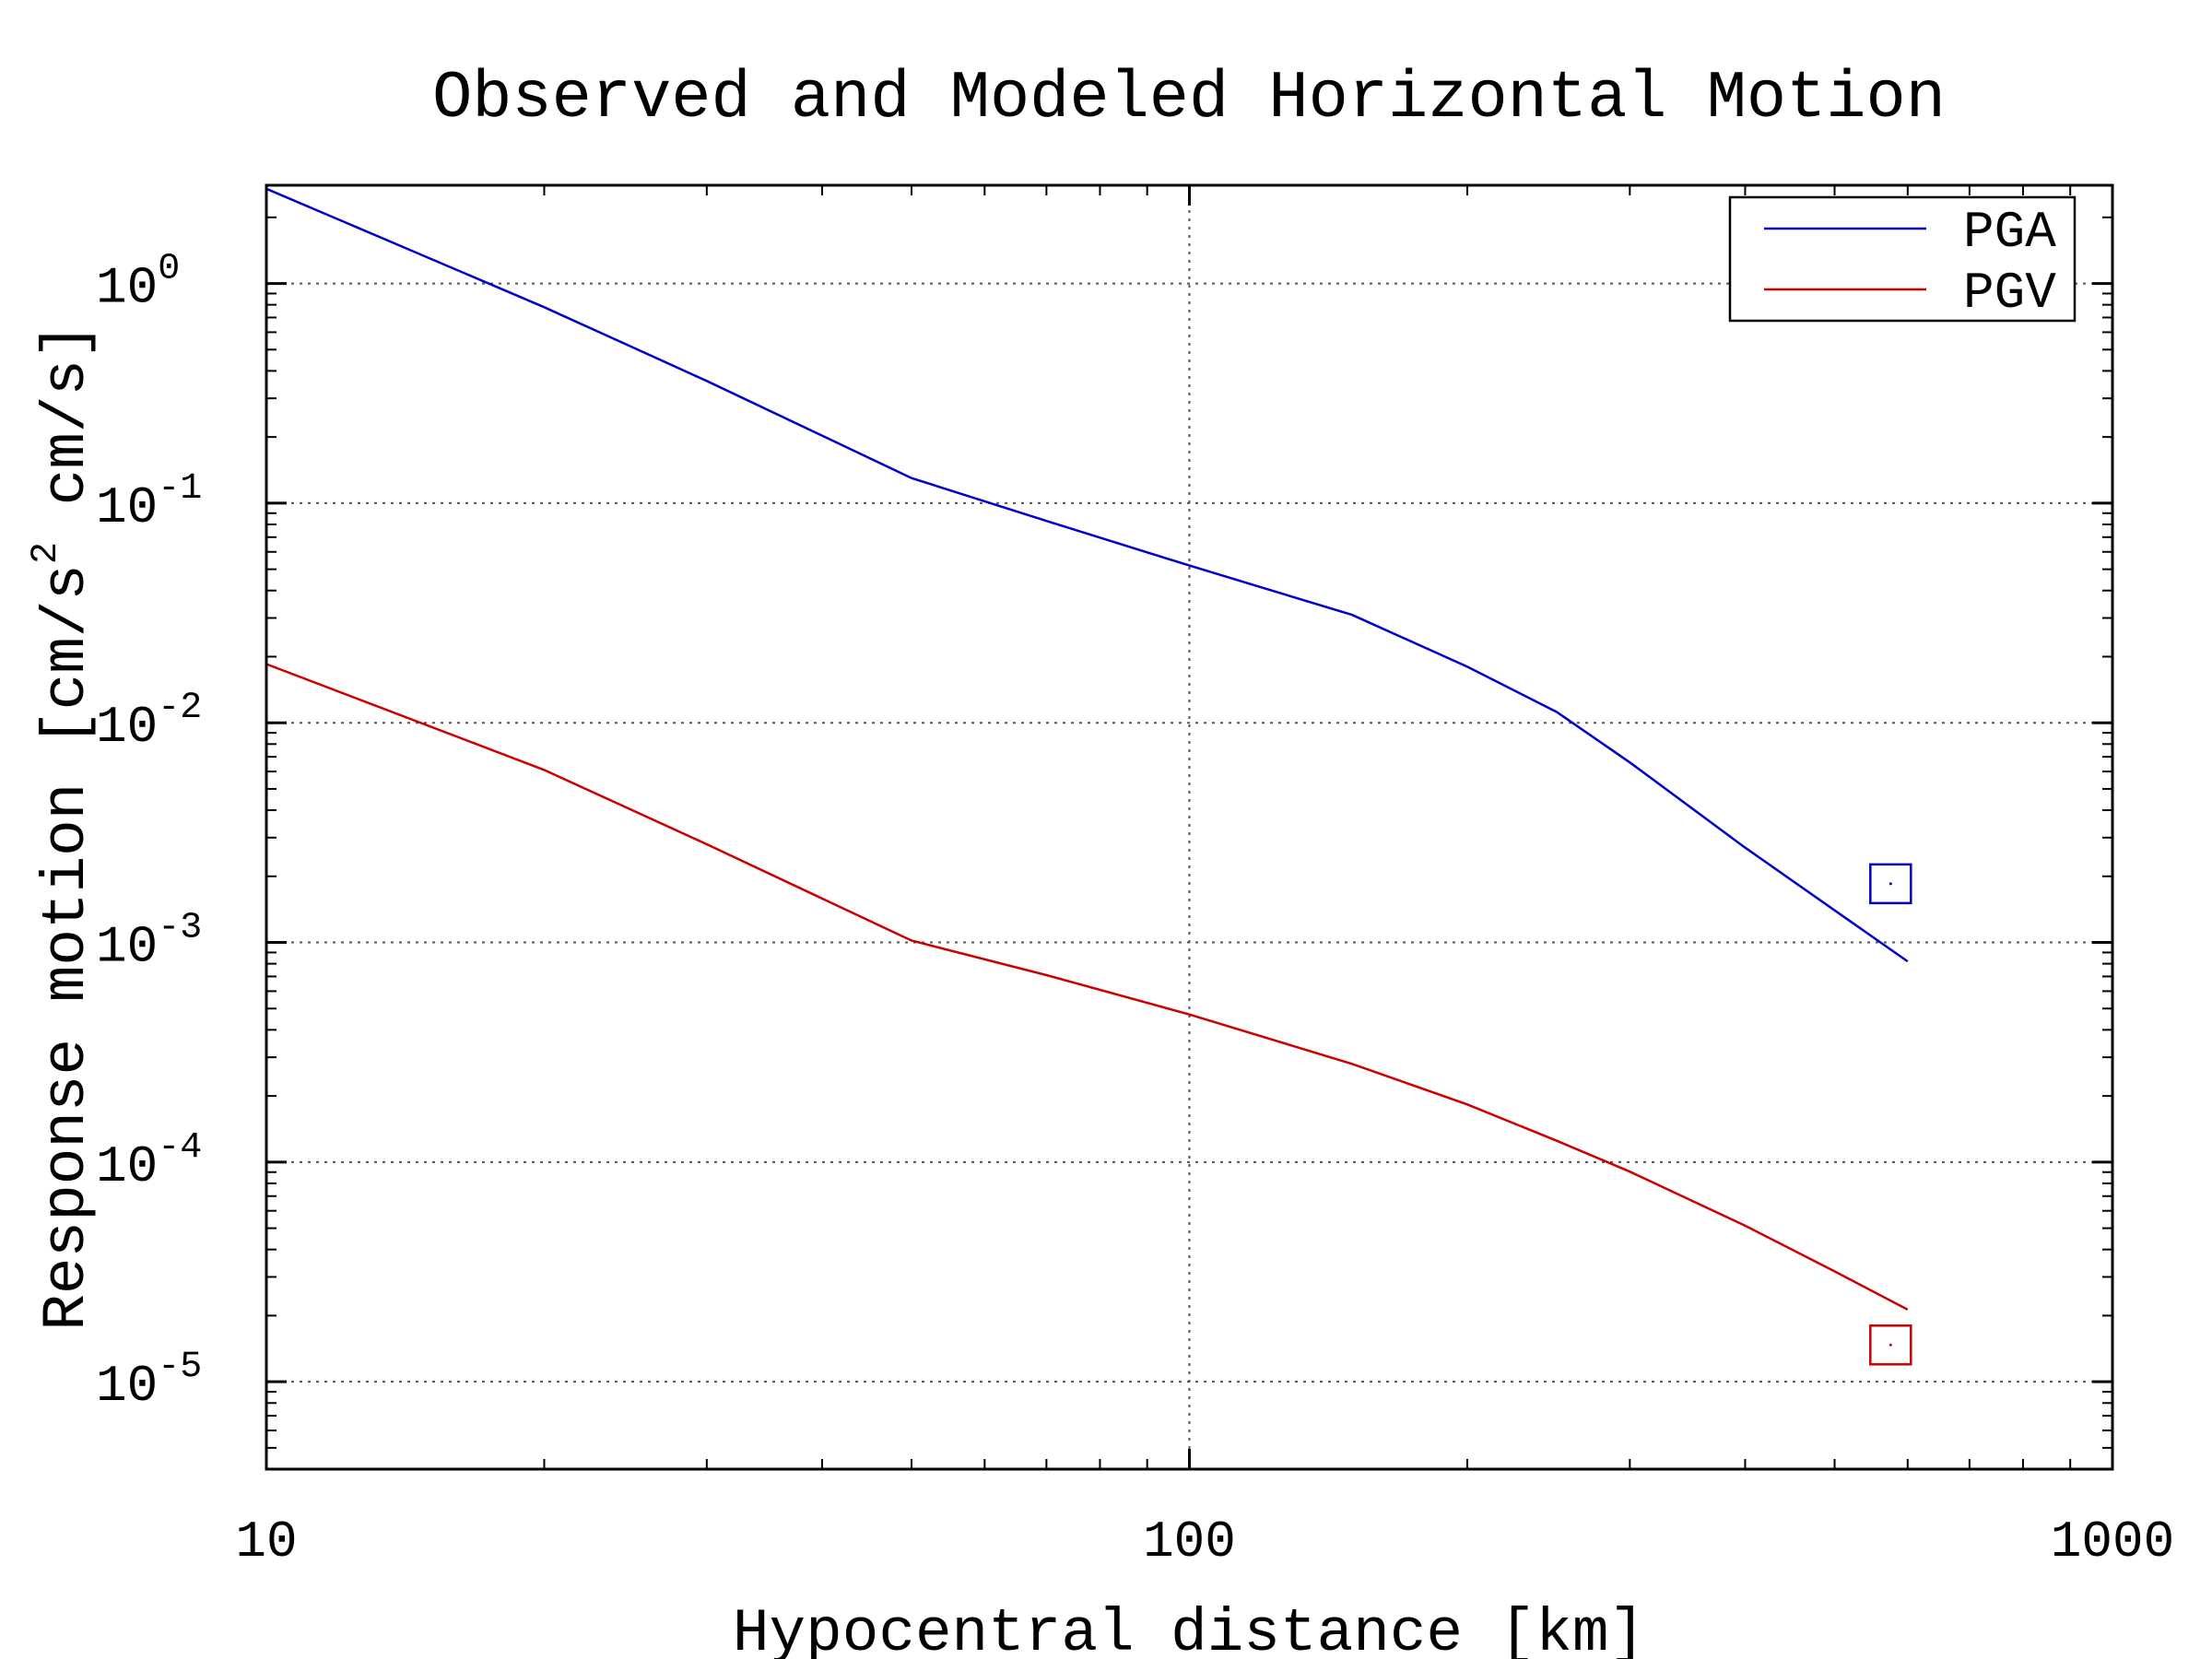  Describe the element at coordinates (1189, 1629) in the screenshot. I see `x-axis-label: Hypocentral distance [km]` at that location.